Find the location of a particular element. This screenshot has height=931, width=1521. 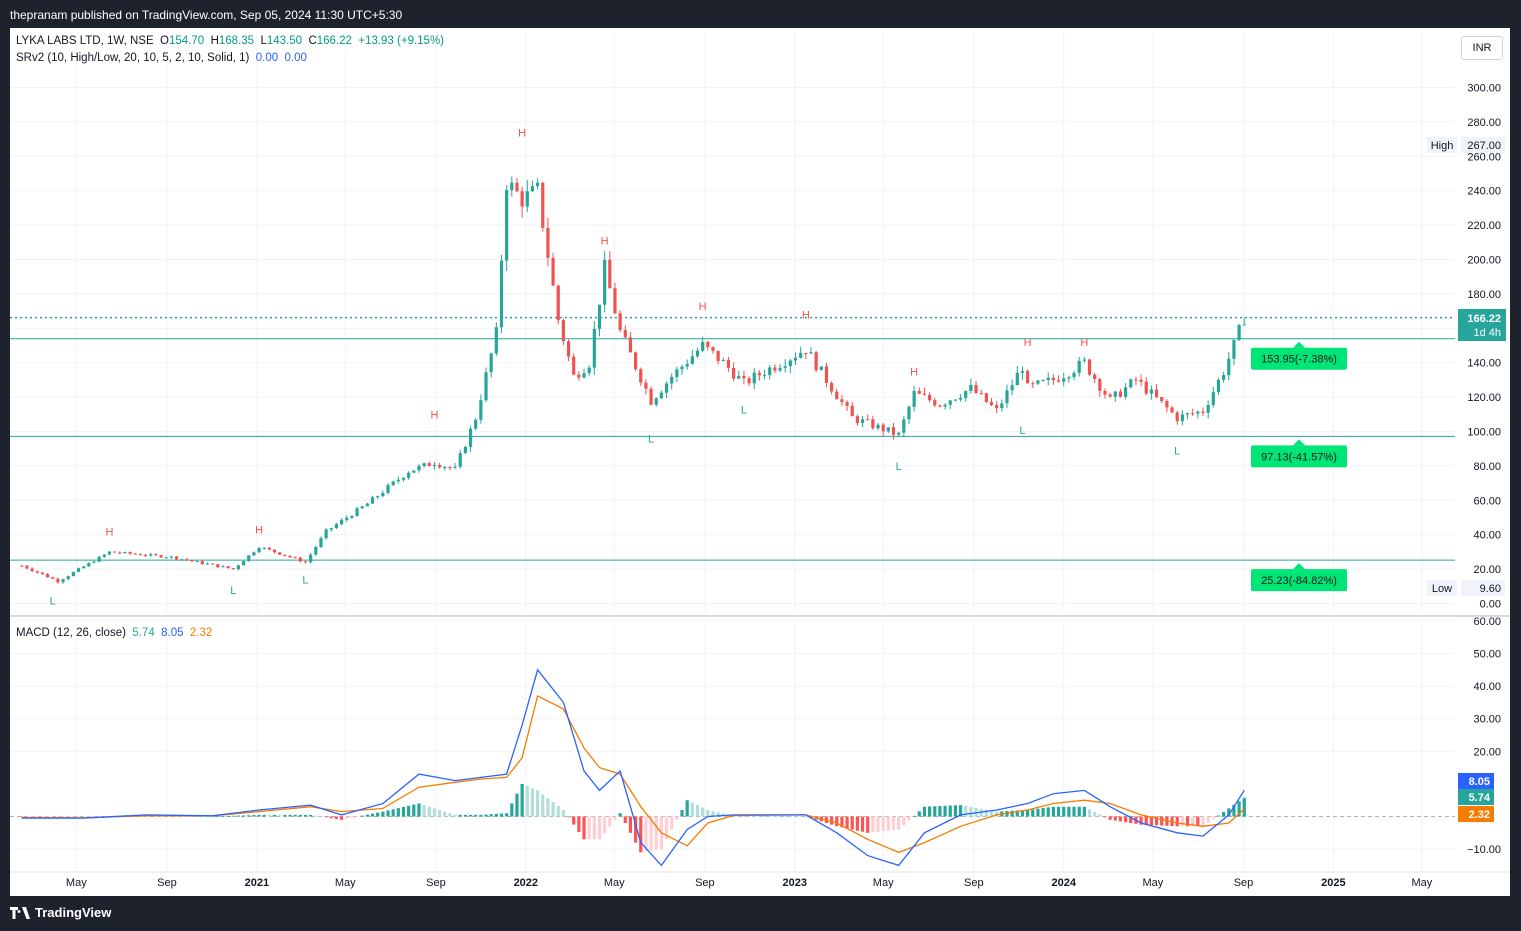

level-badge is located at coordinates (1299, 358).